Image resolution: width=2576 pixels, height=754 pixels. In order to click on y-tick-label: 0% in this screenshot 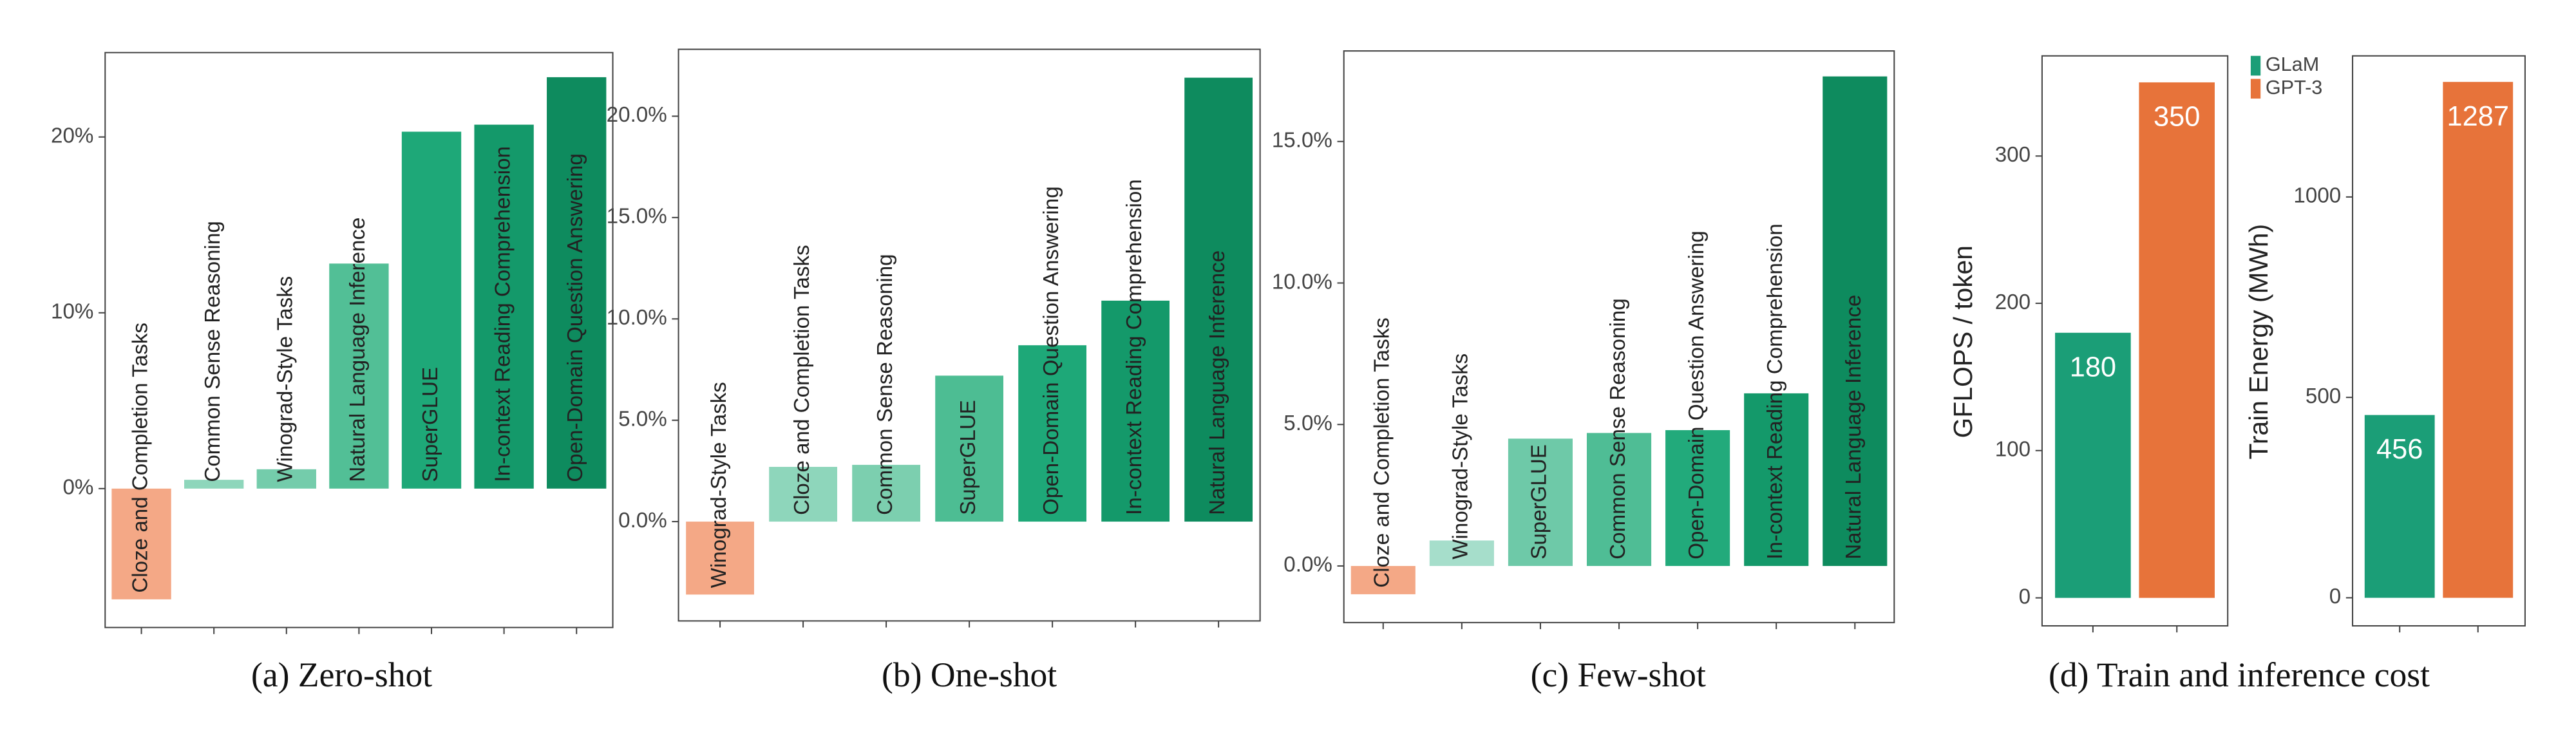, I will do `click(77, 488)`.